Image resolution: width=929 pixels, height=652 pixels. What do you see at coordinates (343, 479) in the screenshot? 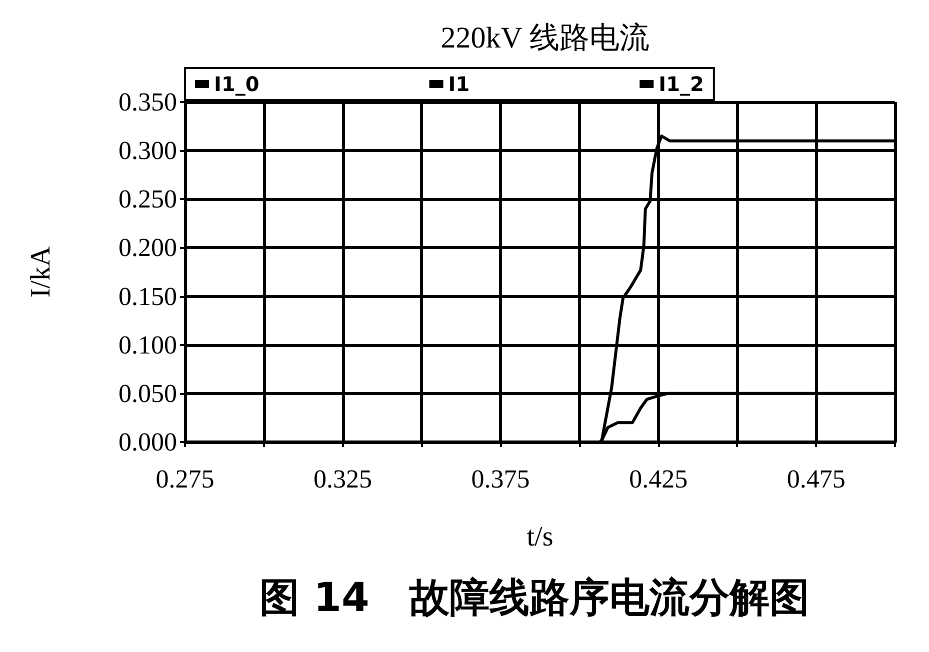
I see `x-tick-label: 0.325` at bounding box center [343, 479].